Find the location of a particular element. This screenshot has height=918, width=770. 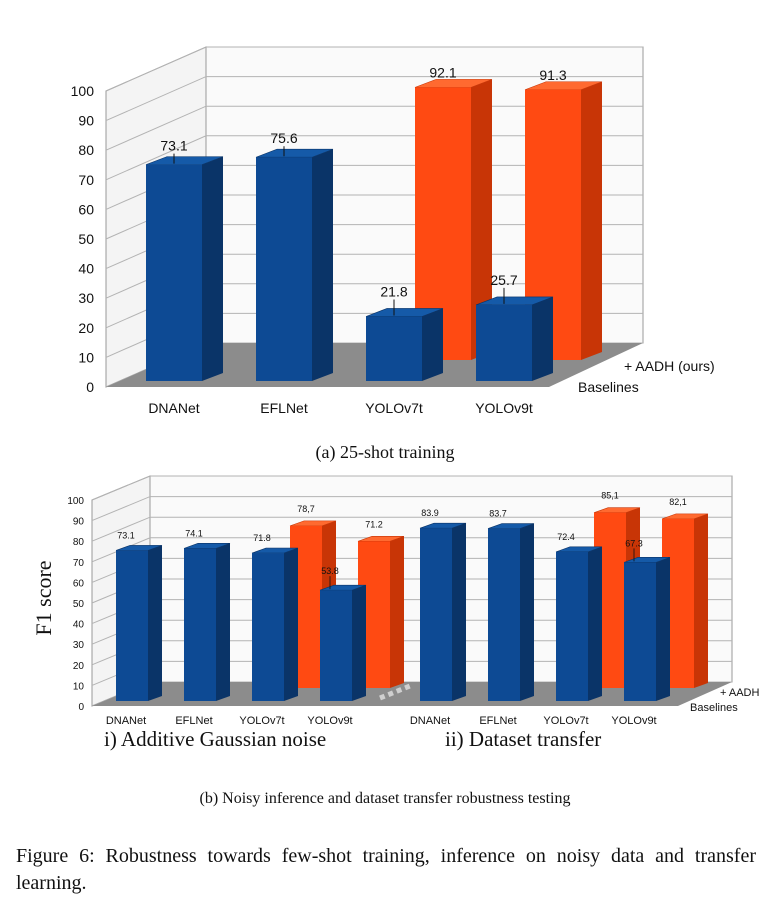

aadh-data-label: 91.3 is located at coordinates (552, 75).